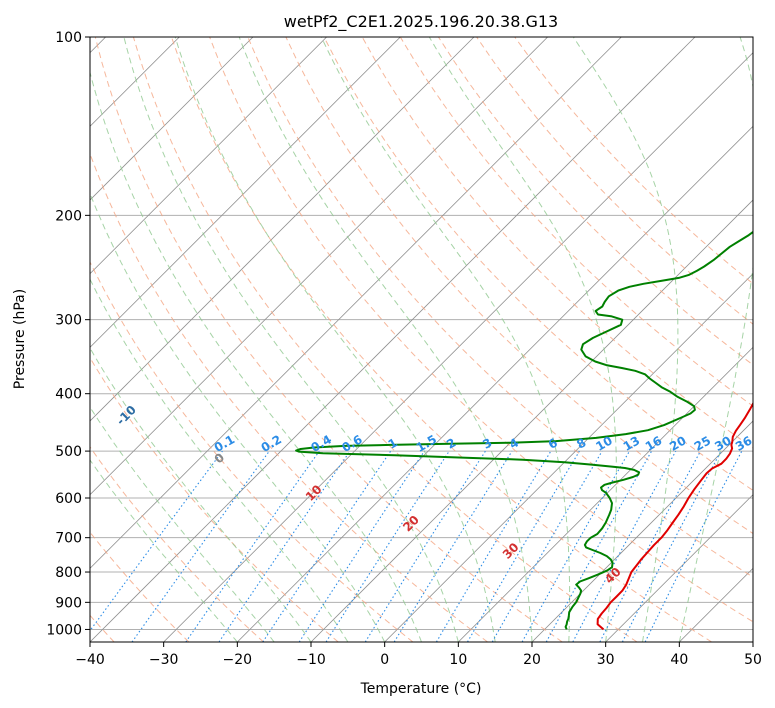 The image size is (775, 708). What do you see at coordinates (743, 443) in the screenshot?
I see `mixing-ratio-label: 36` at bounding box center [743, 443].